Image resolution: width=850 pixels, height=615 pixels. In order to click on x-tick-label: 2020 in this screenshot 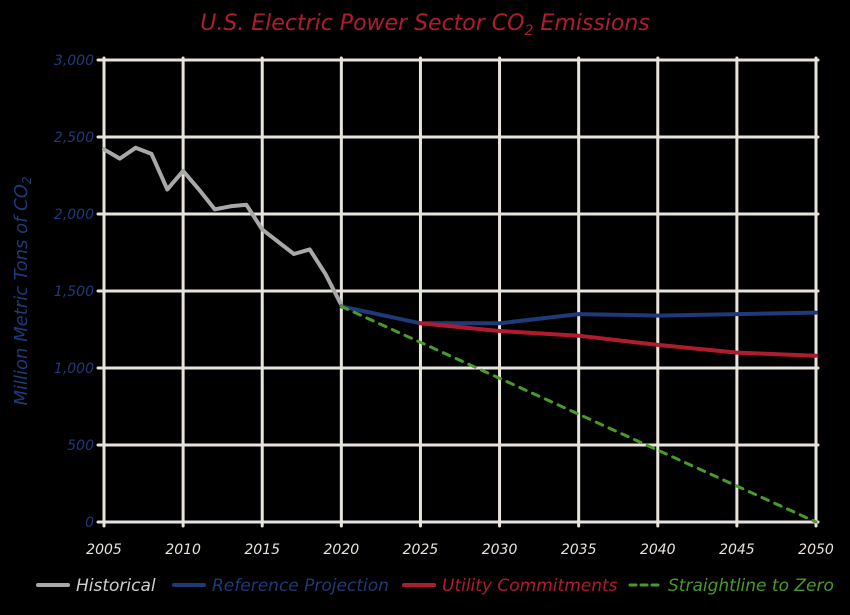, I will do `click(342, 550)`.